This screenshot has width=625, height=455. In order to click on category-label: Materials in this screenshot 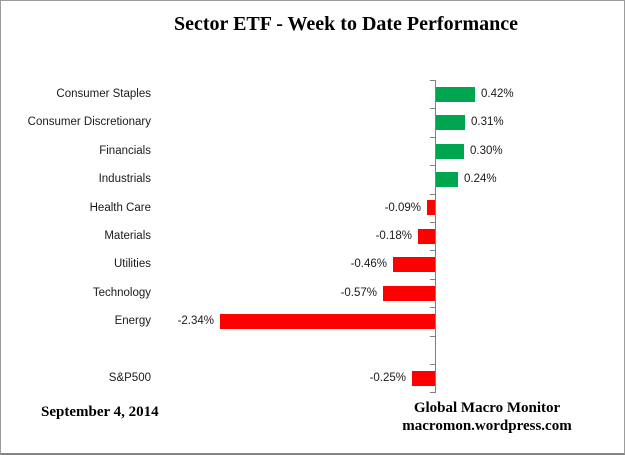, I will do `click(127, 236)`.